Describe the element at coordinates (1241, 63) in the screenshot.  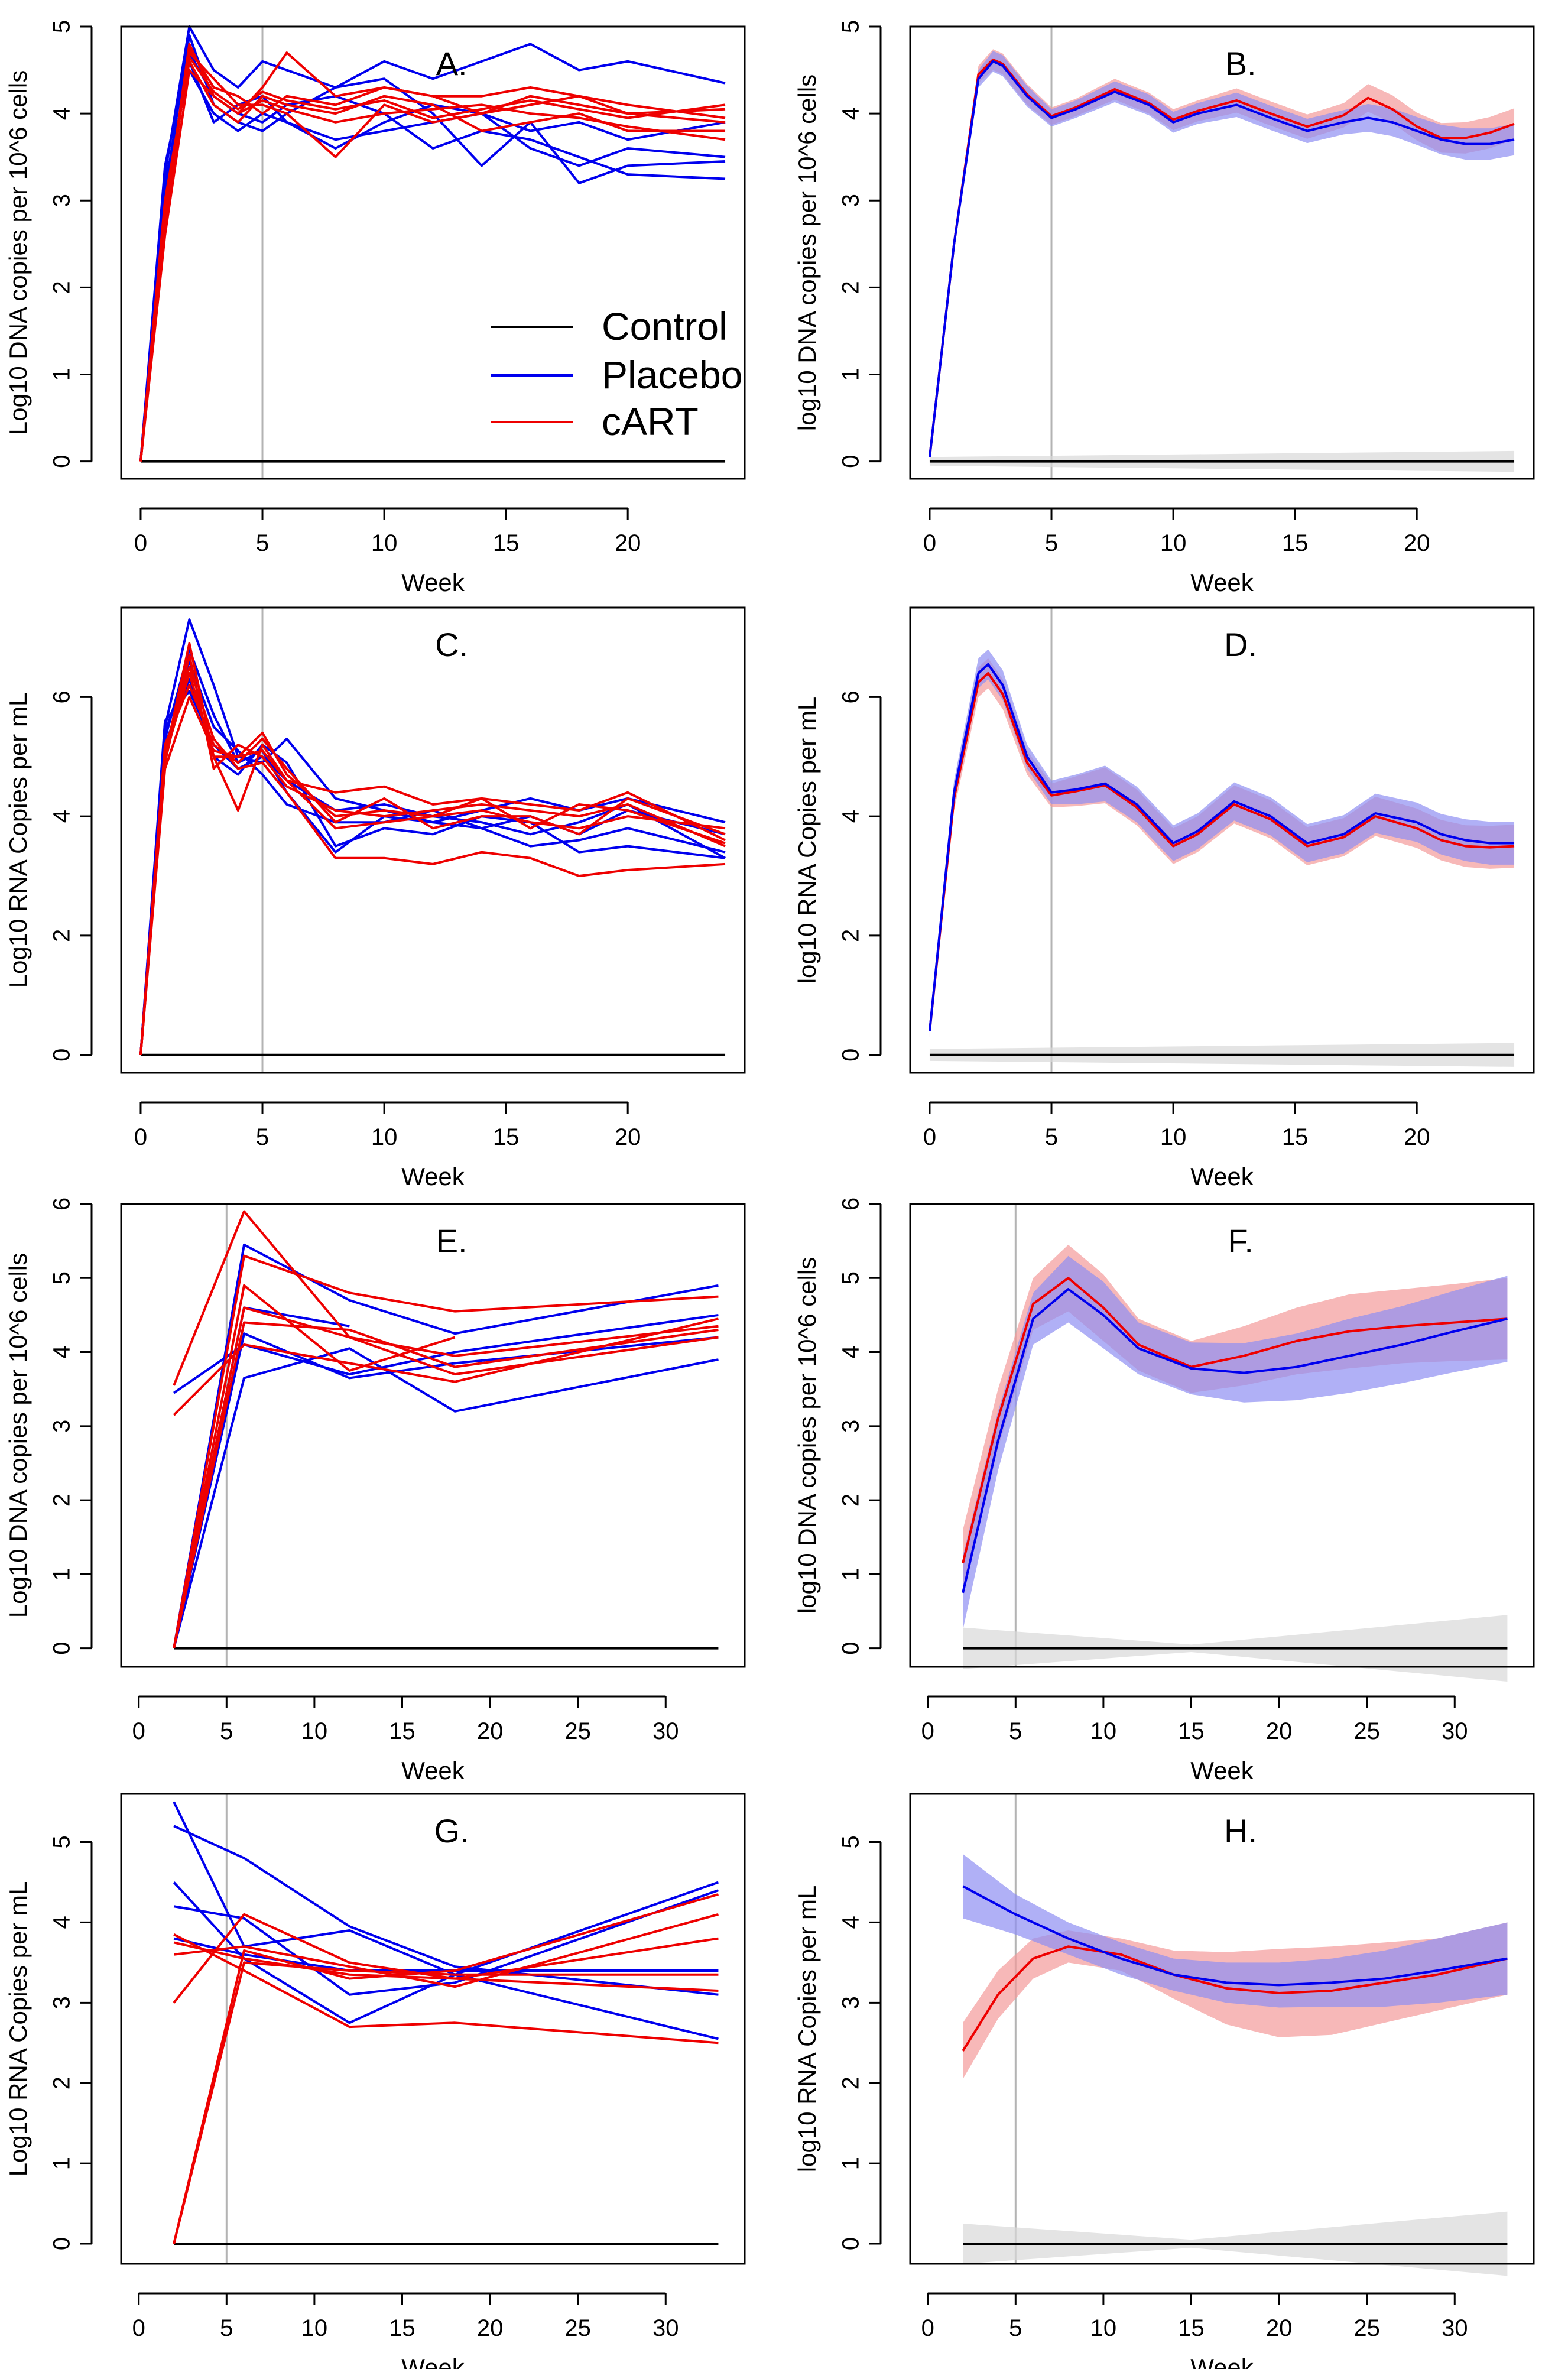
I see `panel-letter: B.` at that location.